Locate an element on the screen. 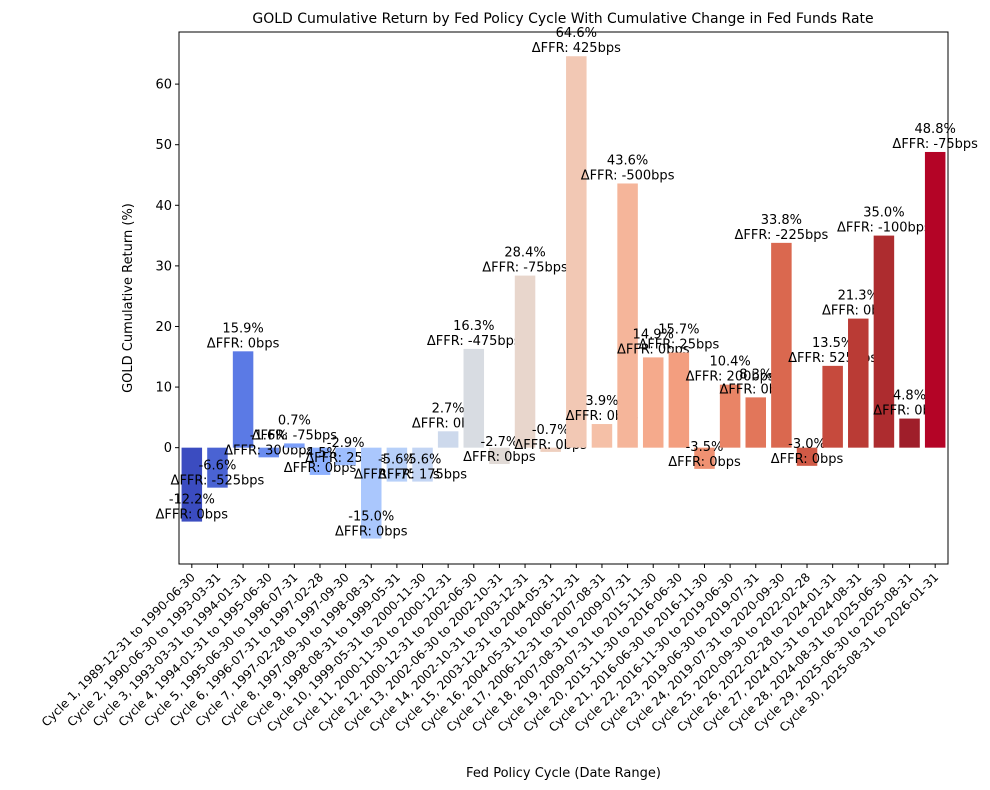 This screenshot has width=990, height=790. ffr-label-18: ΔFFR: -500bps is located at coordinates (628, 175).